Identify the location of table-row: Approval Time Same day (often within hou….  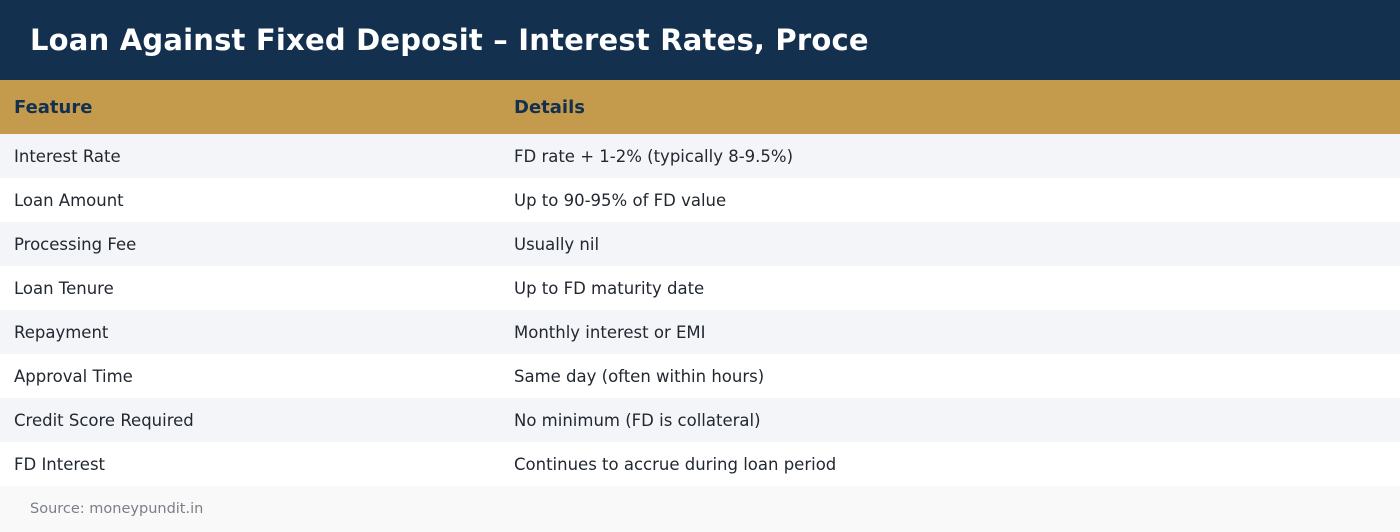
(700, 376).